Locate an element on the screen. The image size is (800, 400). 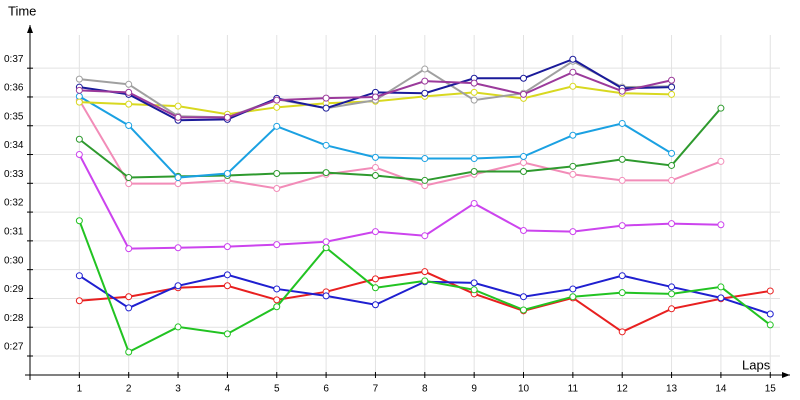
y-tick-label: 0:36 is located at coordinates (14, 88).